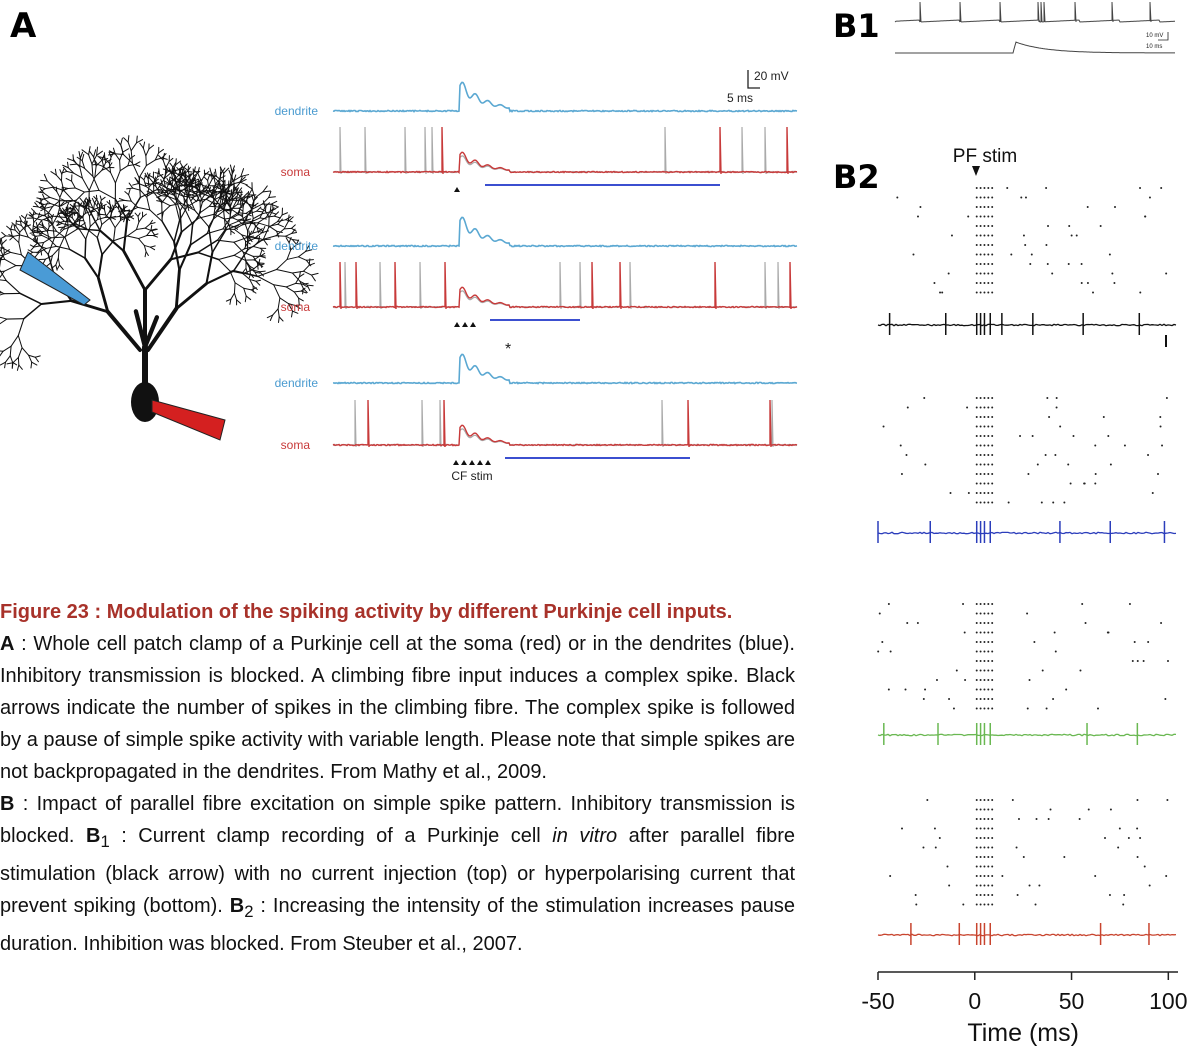 This screenshot has height=1050, width=1196. What do you see at coordinates (464, 462) in the screenshot?
I see `stim-marker` at bounding box center [464, 462].